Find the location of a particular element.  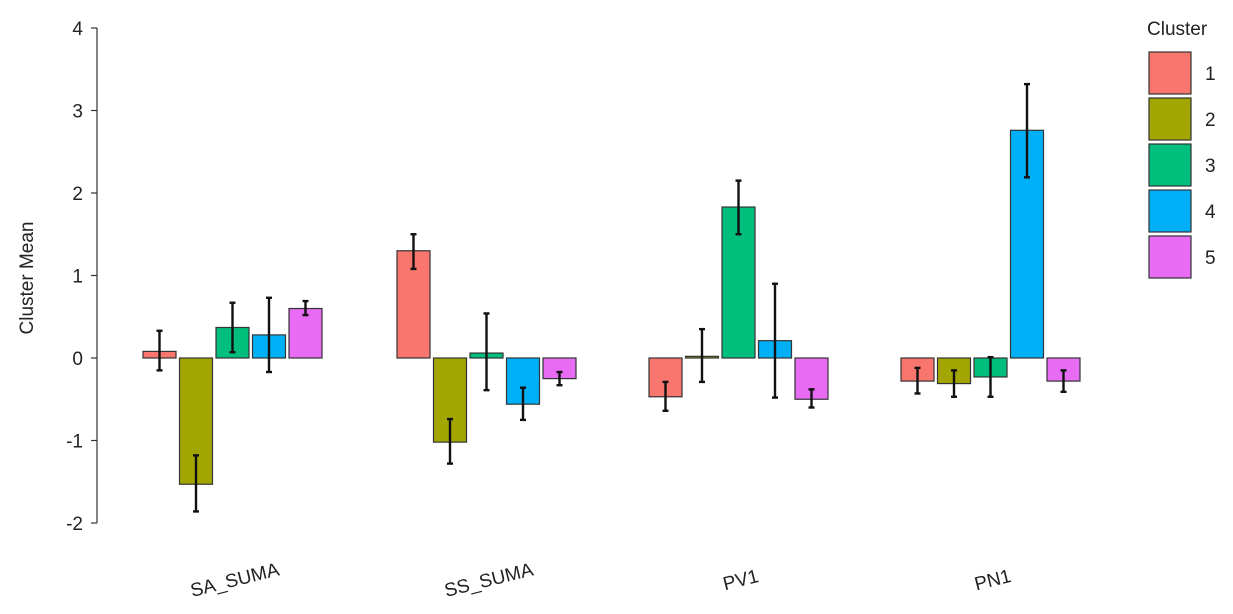

legend-title: Cluster is located at coordinates (1177, 29).